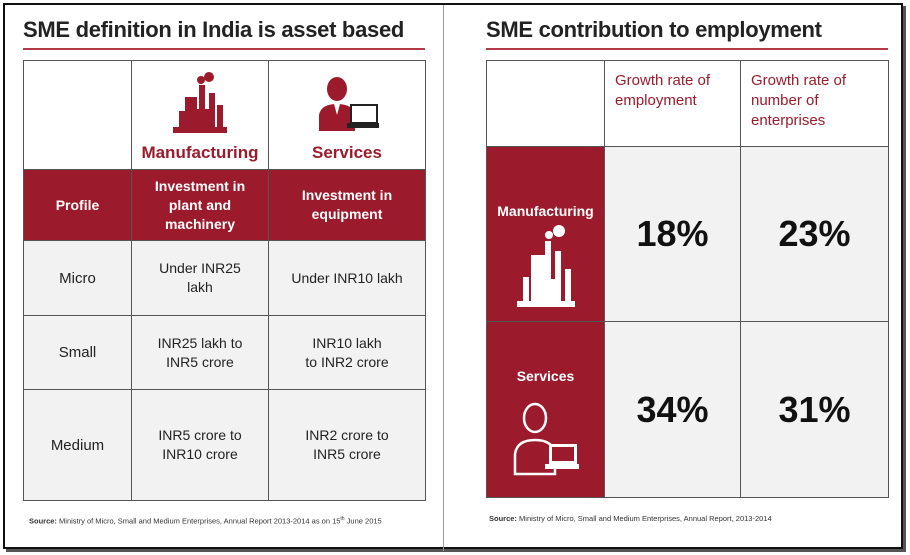  What do you see at coordinates (545, 211) in the screenshot?
I see `row-manufacturing-label: Manufacturing` at bounding box center [545, 211].